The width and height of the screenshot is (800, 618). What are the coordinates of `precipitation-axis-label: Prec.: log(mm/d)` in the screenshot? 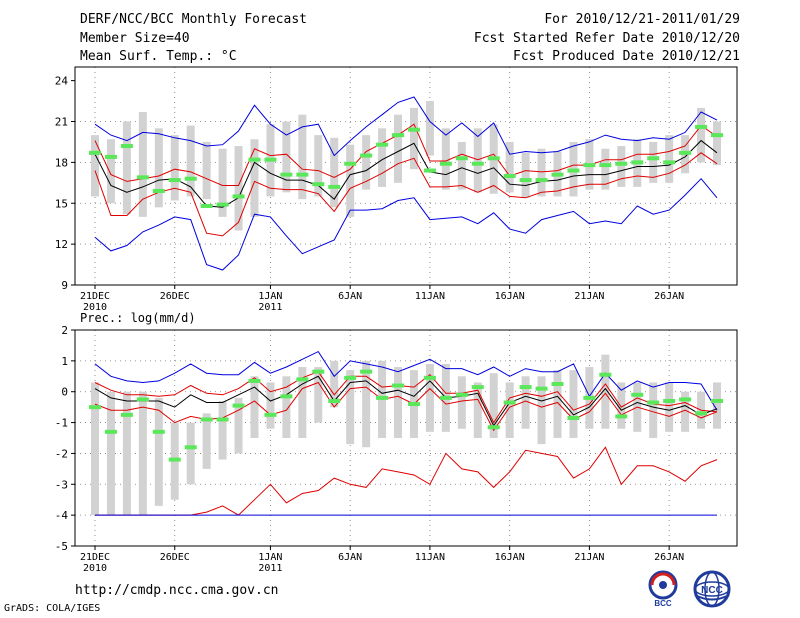 It's located at (138, 318).